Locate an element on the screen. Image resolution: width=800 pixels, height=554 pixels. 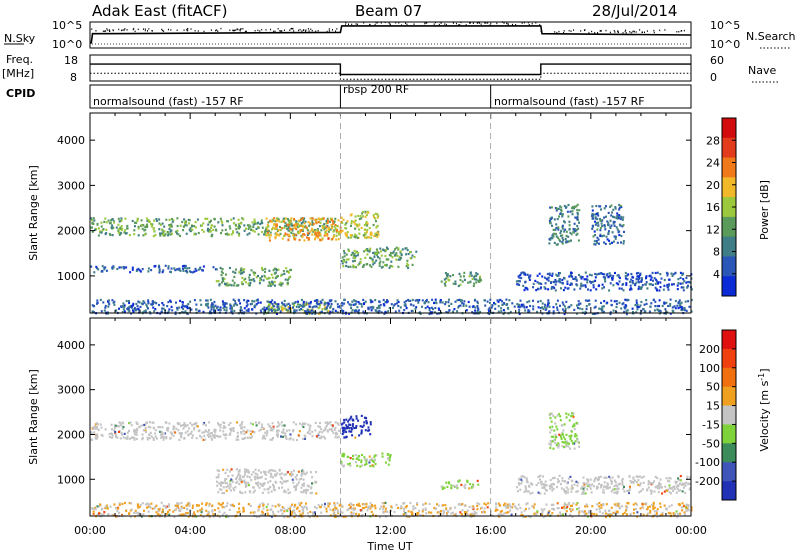
freq-tick-top: 18 is located at coordinates (71, 60).